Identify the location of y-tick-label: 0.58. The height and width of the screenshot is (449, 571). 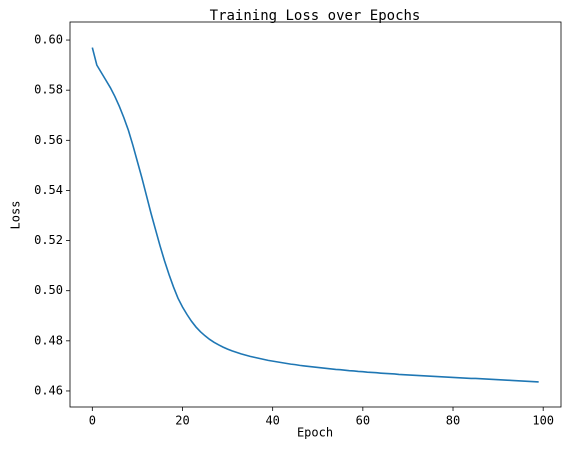
(48, 90).